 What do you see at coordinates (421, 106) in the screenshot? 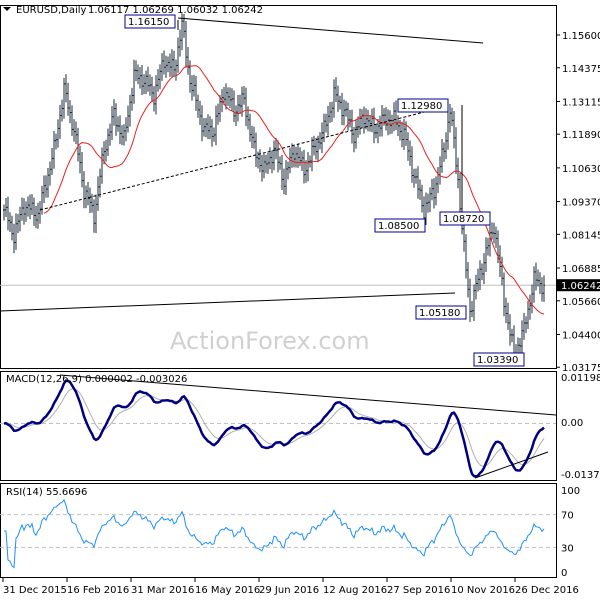
I see `price-annotation: 1.12980` at bounding box center [421, 106].